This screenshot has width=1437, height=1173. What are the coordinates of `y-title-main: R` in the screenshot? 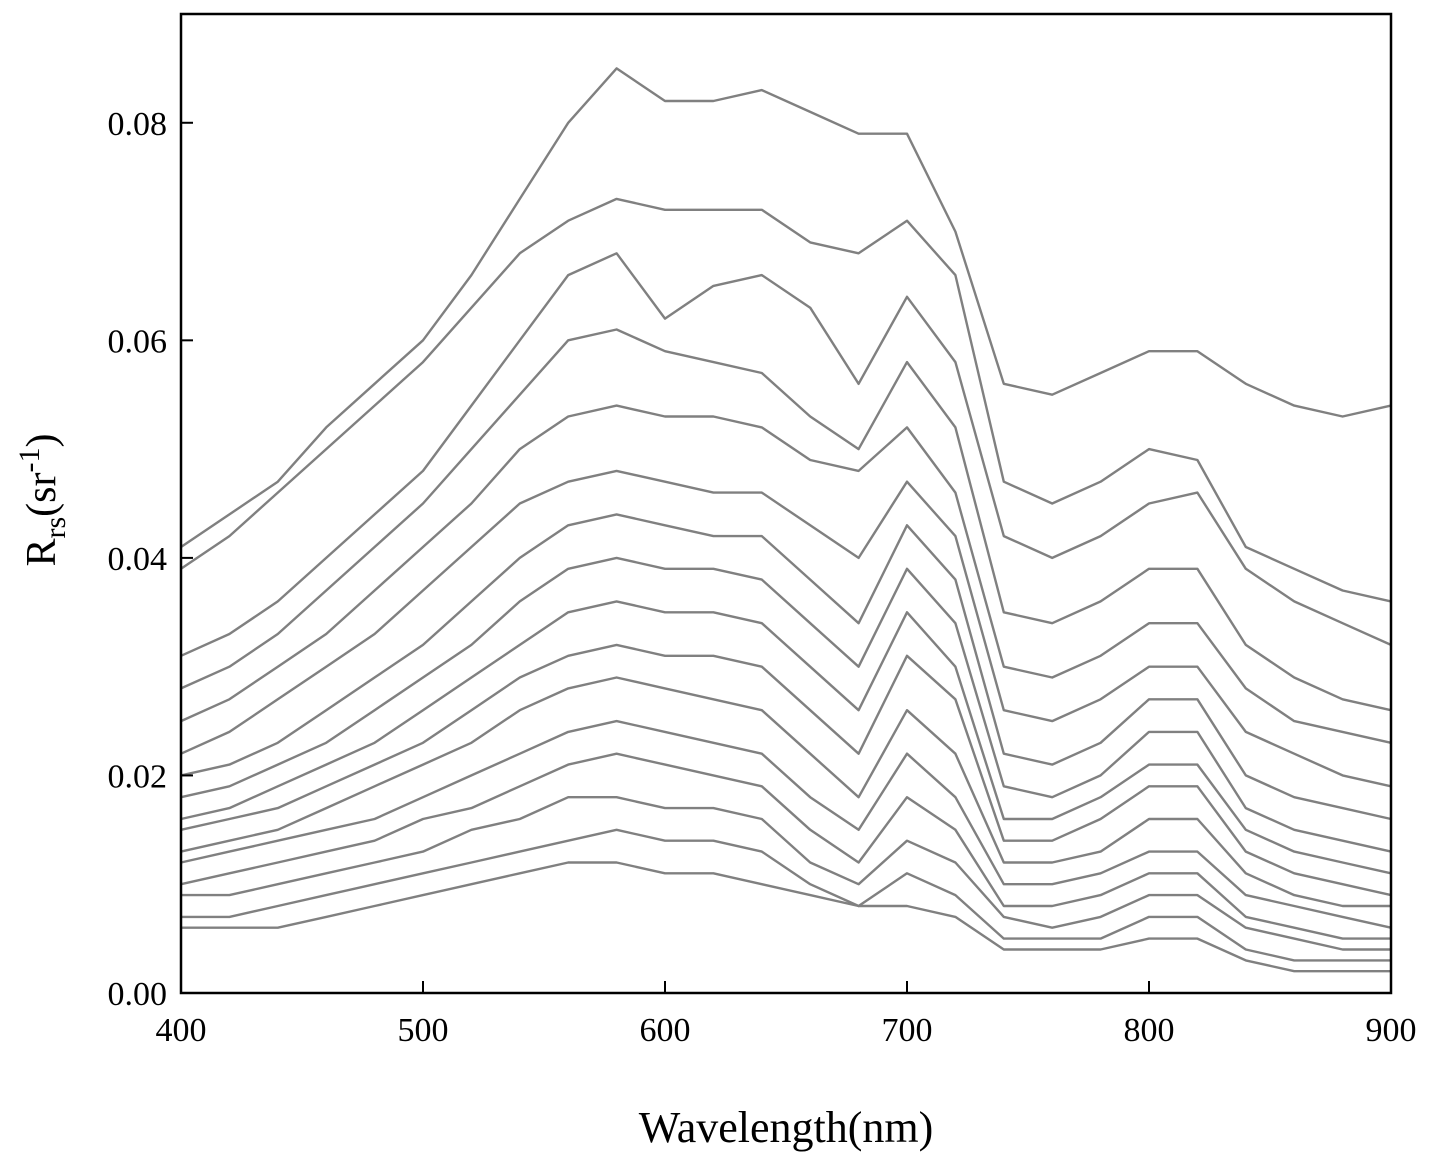 It's located at (42, 552).